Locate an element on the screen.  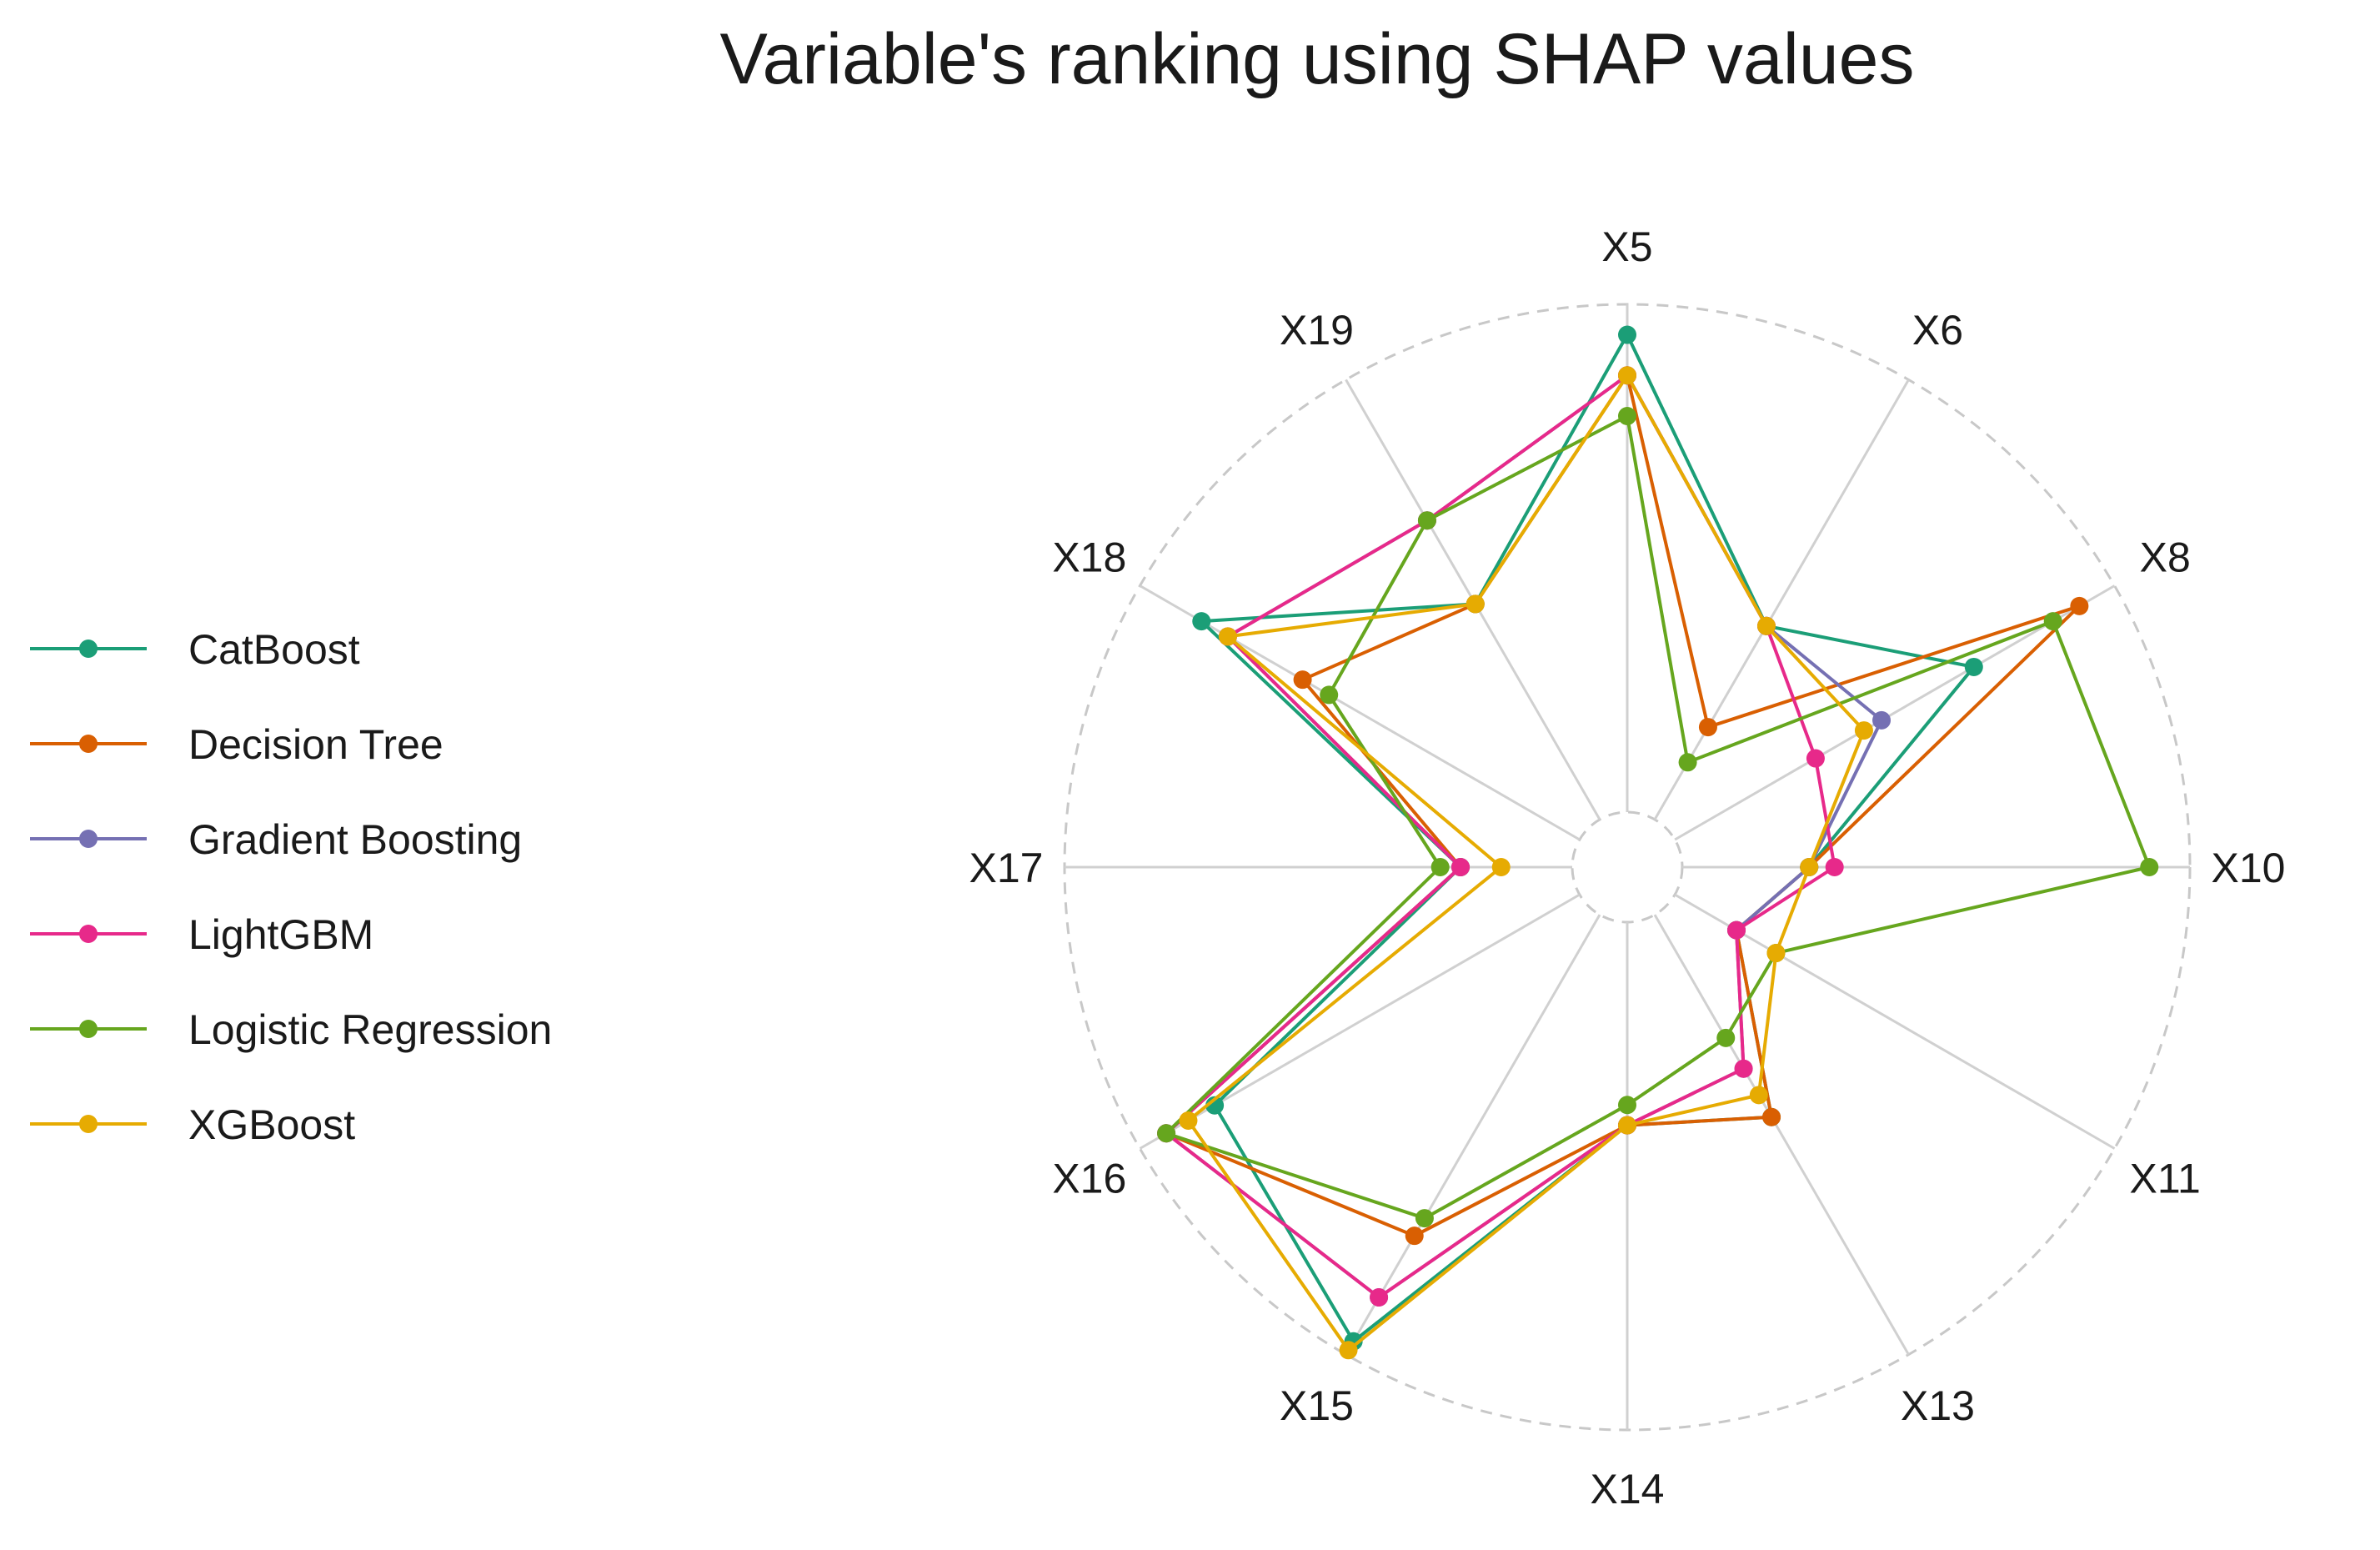
inner-grid-circle is located at coordinates (1627, 867).